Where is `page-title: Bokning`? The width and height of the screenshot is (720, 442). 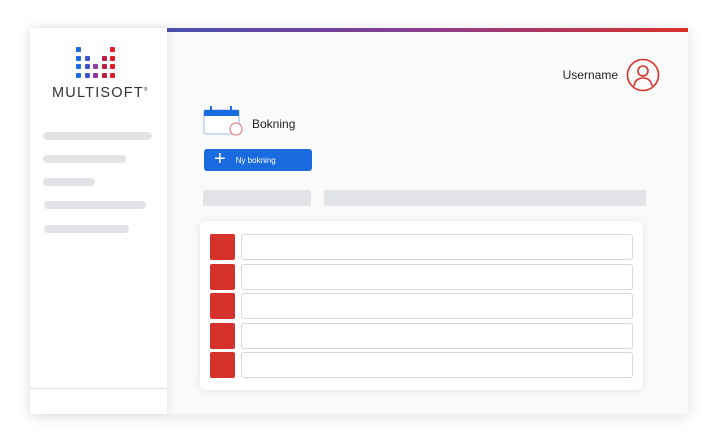
page-title: Bokning is located at coordinates (274, 124).